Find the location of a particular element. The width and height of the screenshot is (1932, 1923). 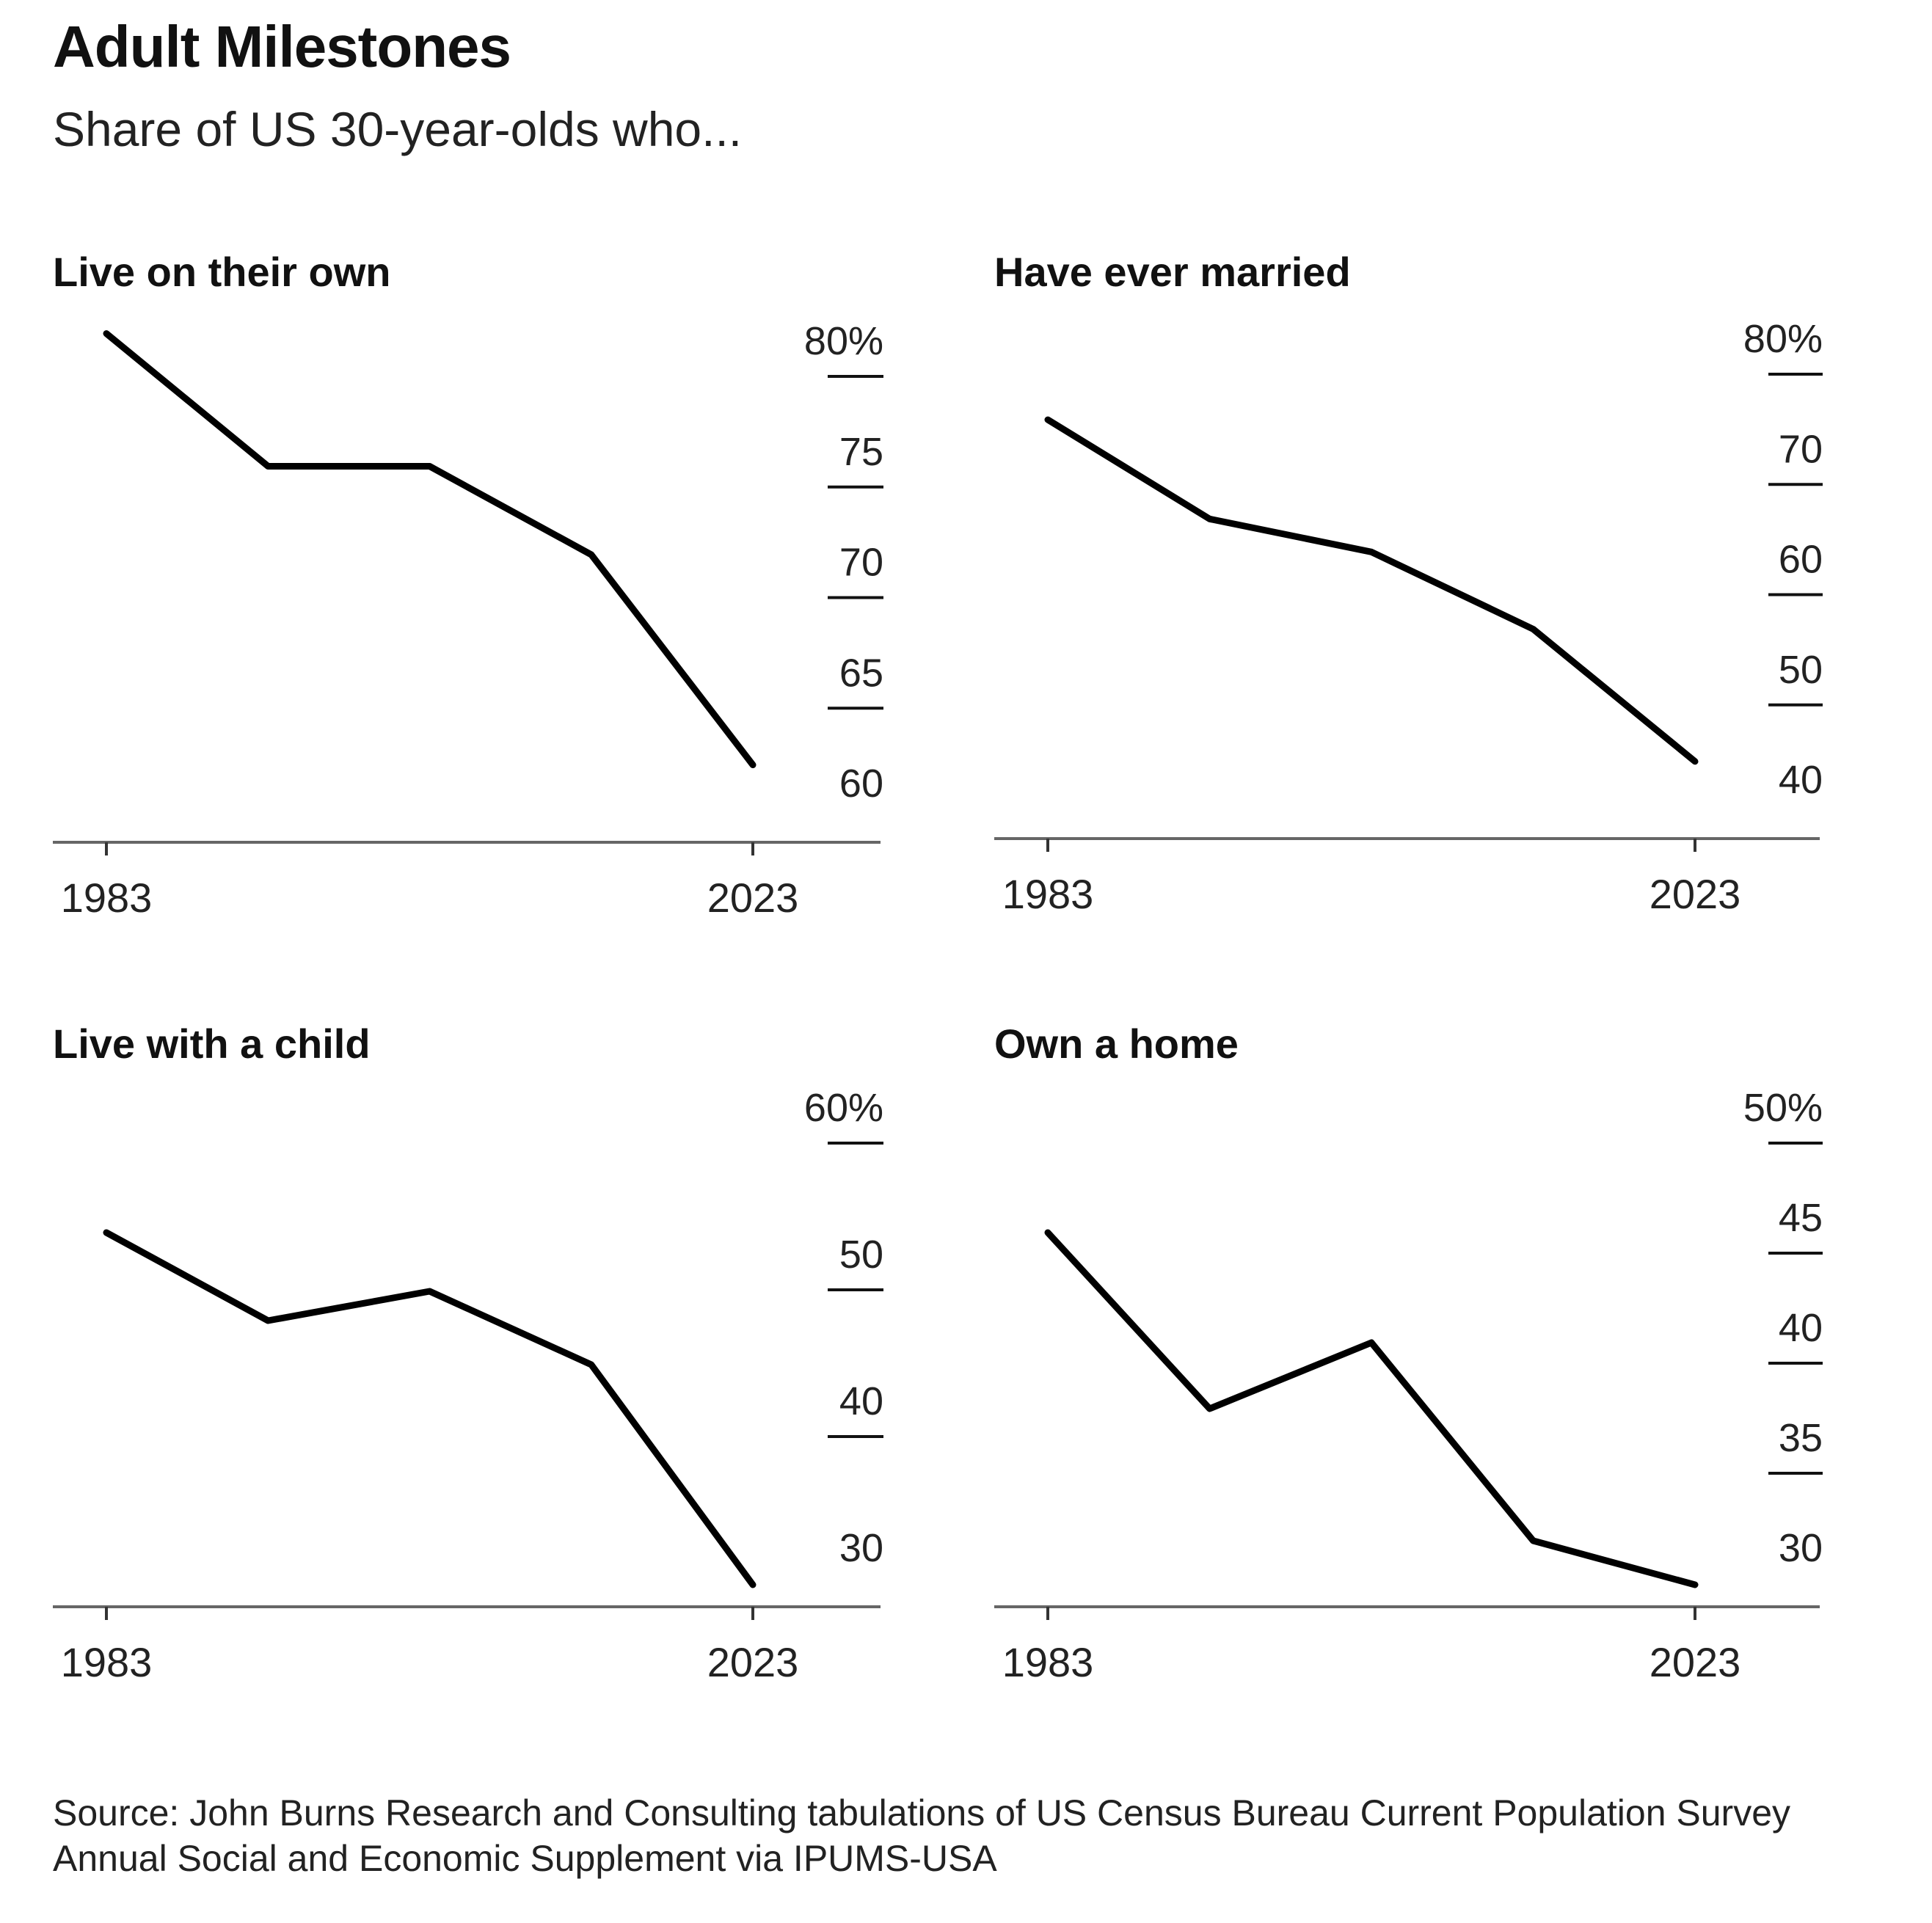

panel-title-live-with-a-child: Live with a child is located at coordinates (212, 1044).